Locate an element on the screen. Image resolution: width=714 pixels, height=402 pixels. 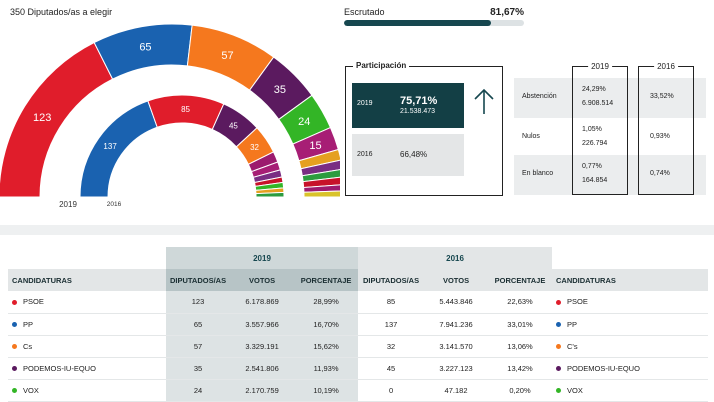
porcentaje-2016: 0,20% is located at coordinates (520, 390).